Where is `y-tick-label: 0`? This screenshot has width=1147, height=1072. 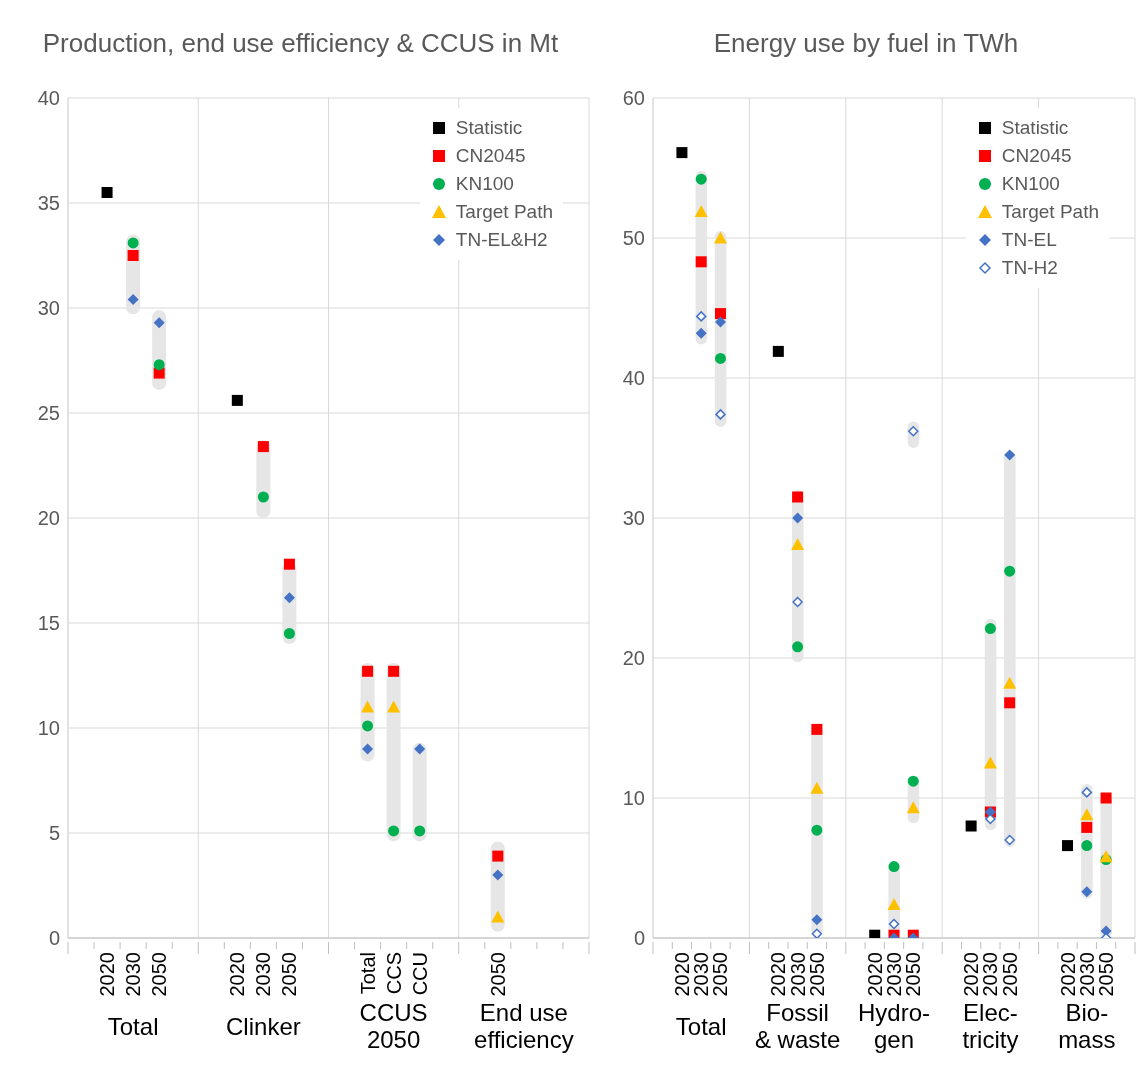 y-tick-label: 0 is located at coordinates (54, 938).